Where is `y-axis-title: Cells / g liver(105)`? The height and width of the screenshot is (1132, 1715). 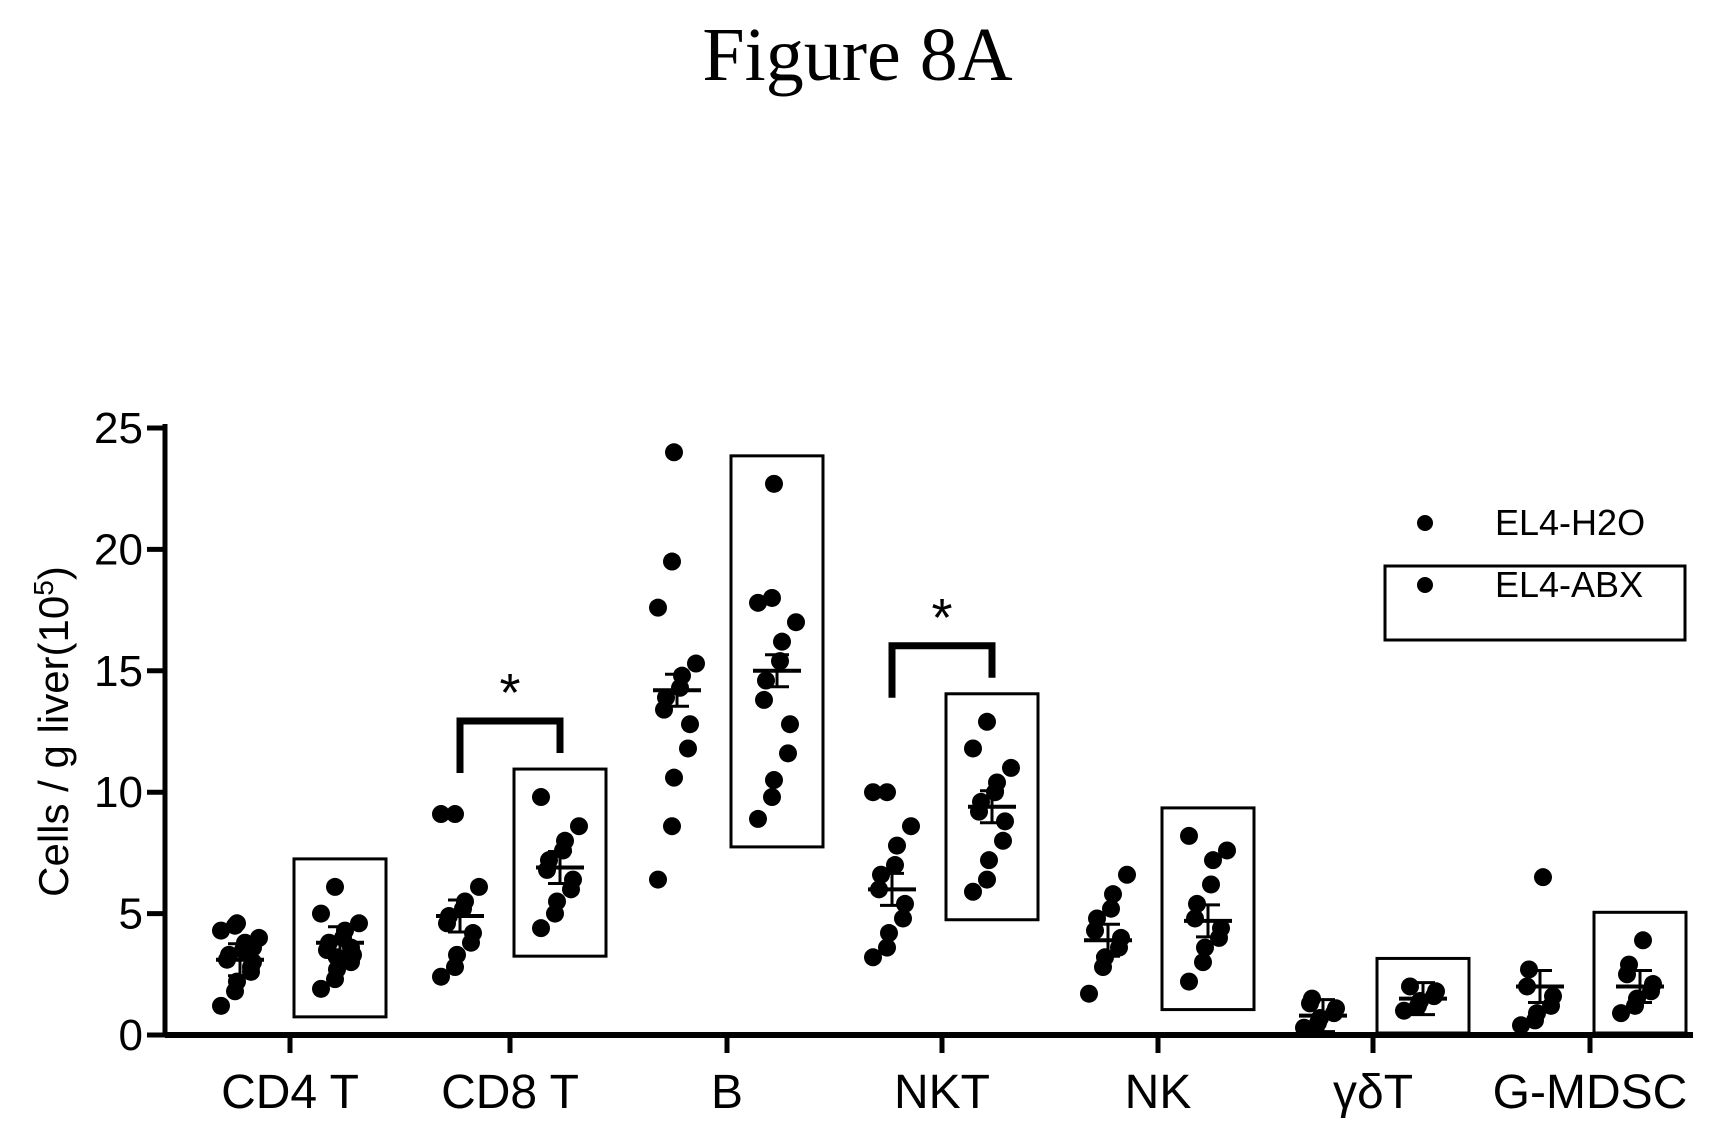
y-axis-title: Cells / g liver(105) is located at coordinates (53, 731).